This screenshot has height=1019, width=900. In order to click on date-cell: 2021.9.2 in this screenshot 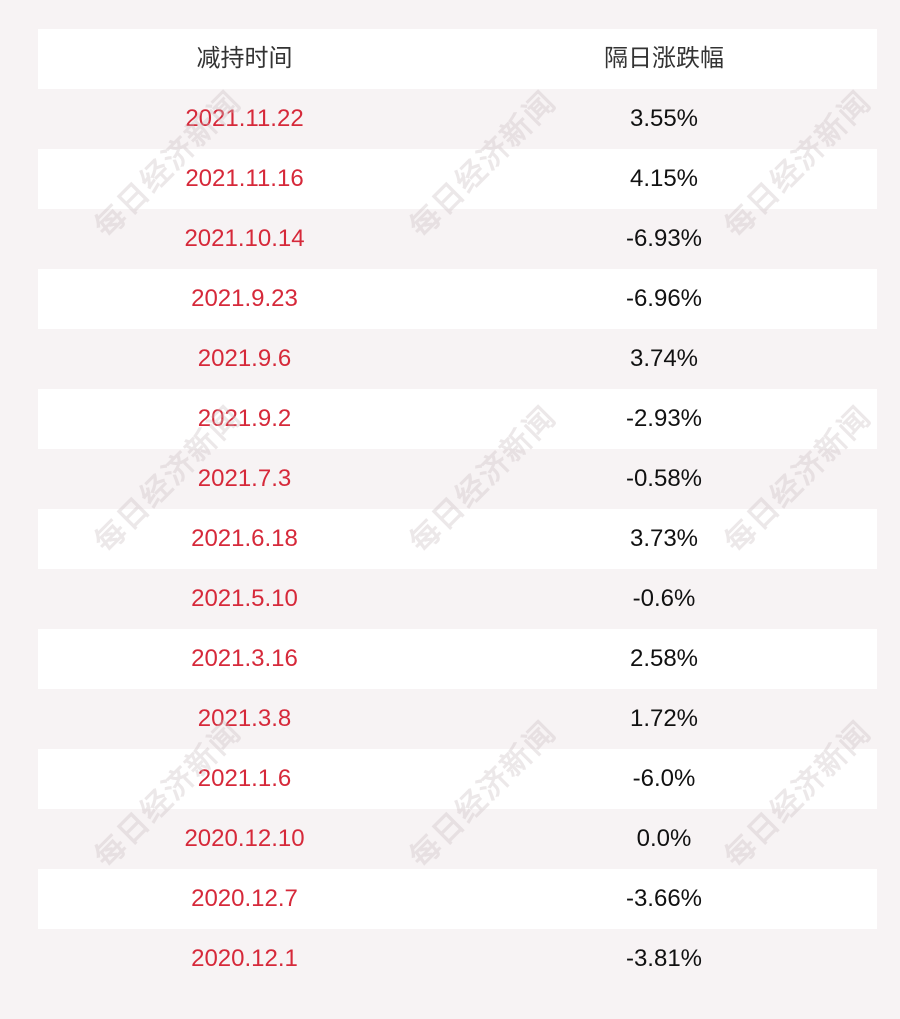, I will do `click(244, 418)`.